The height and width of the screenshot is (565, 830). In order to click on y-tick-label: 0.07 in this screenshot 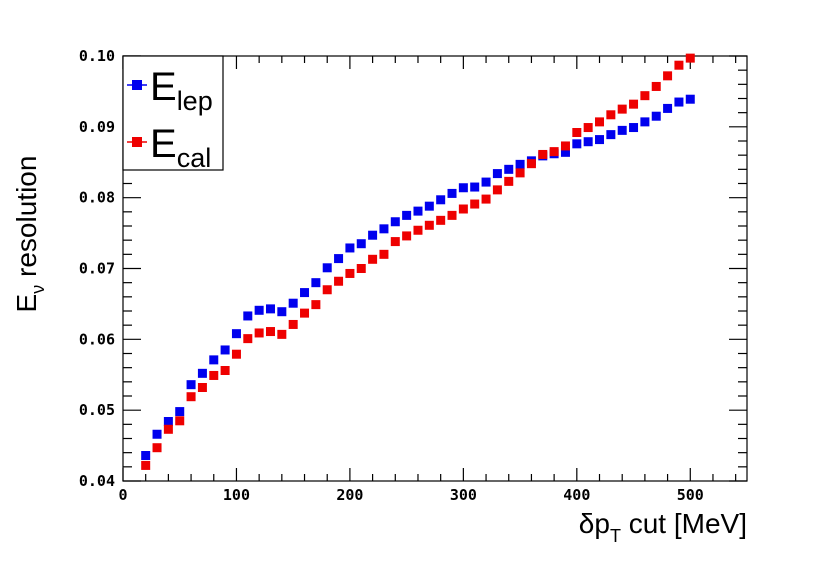, I will do `click(97, 269)`.